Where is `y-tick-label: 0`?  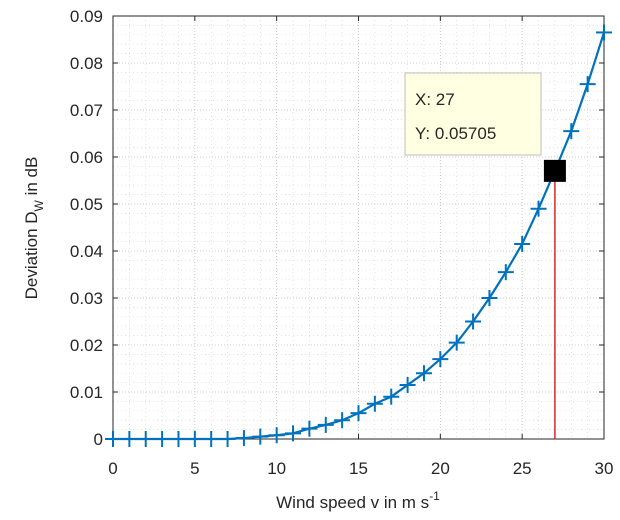
y-tick-label: 0 is located at coordinates (98, 439).